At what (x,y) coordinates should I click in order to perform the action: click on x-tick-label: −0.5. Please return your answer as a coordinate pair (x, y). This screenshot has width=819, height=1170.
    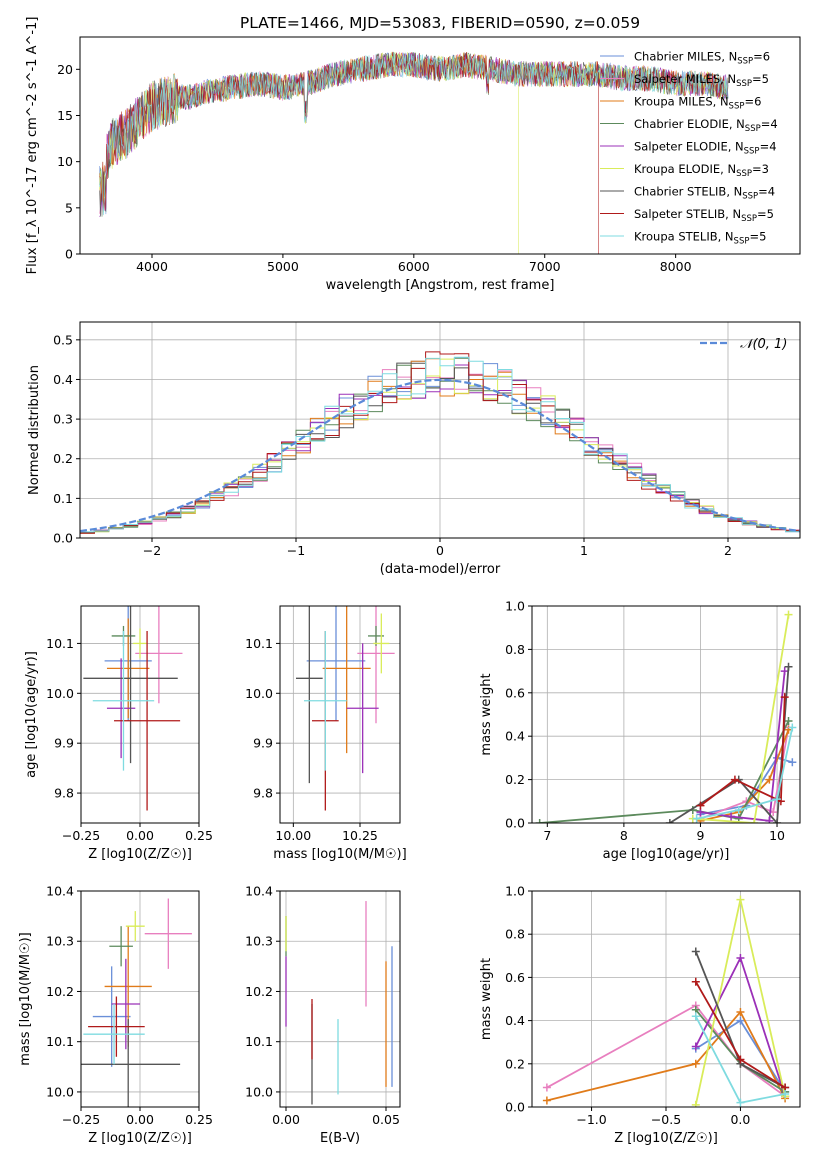
    Looking at the image, I should click on (666, 1119).